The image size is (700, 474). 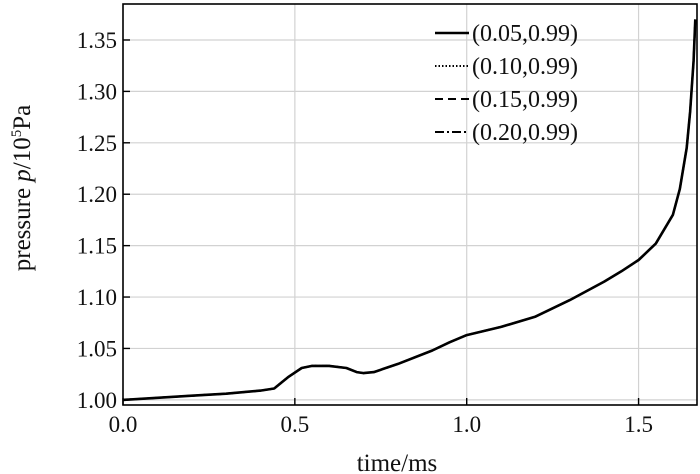 What do you see at coordinates (97, 40) in the screenshot?
I see `y-tick-label: 1.35` at bounding box center [97, 40].